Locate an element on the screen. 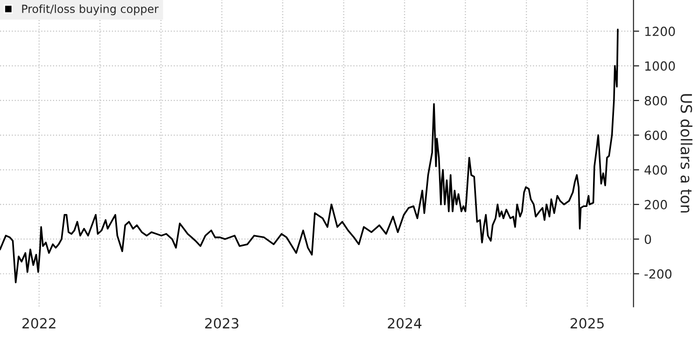 Image resolution: width=700 pixels, height=337 pixels. x-tick-label: 2024 is located at coordinates (405, 323).